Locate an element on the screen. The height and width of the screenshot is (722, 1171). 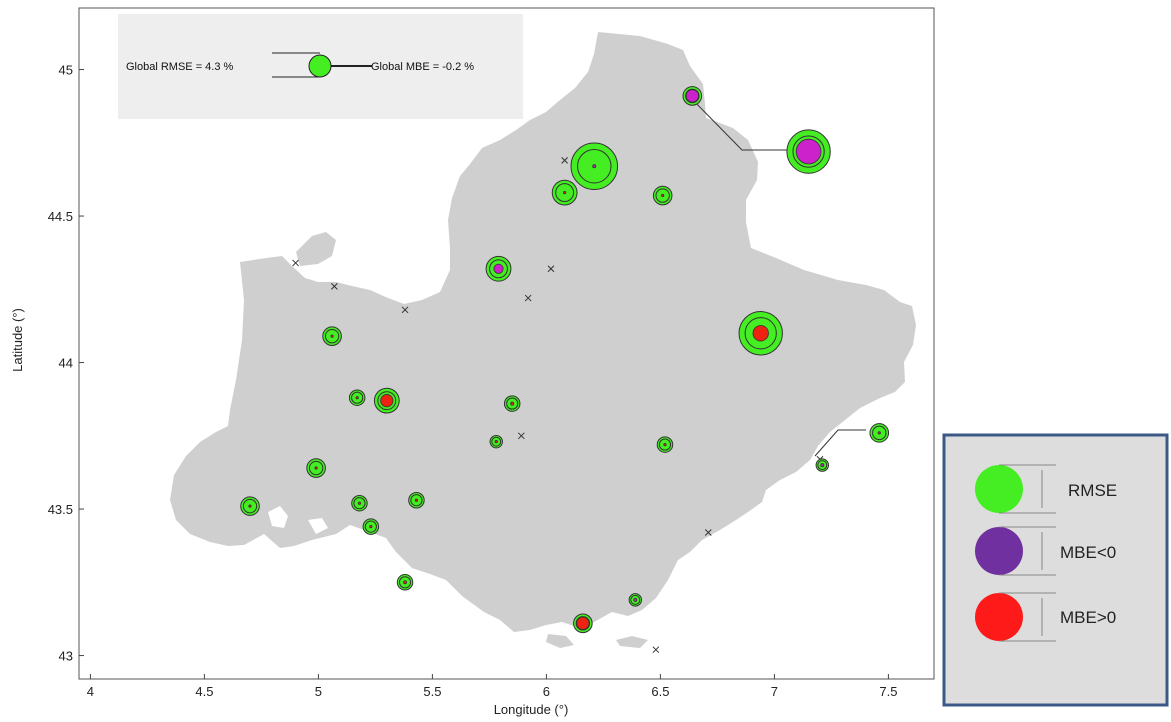
global-rmse-label: Global RMSE = 4.3 % is located at coordinates (180, 67).